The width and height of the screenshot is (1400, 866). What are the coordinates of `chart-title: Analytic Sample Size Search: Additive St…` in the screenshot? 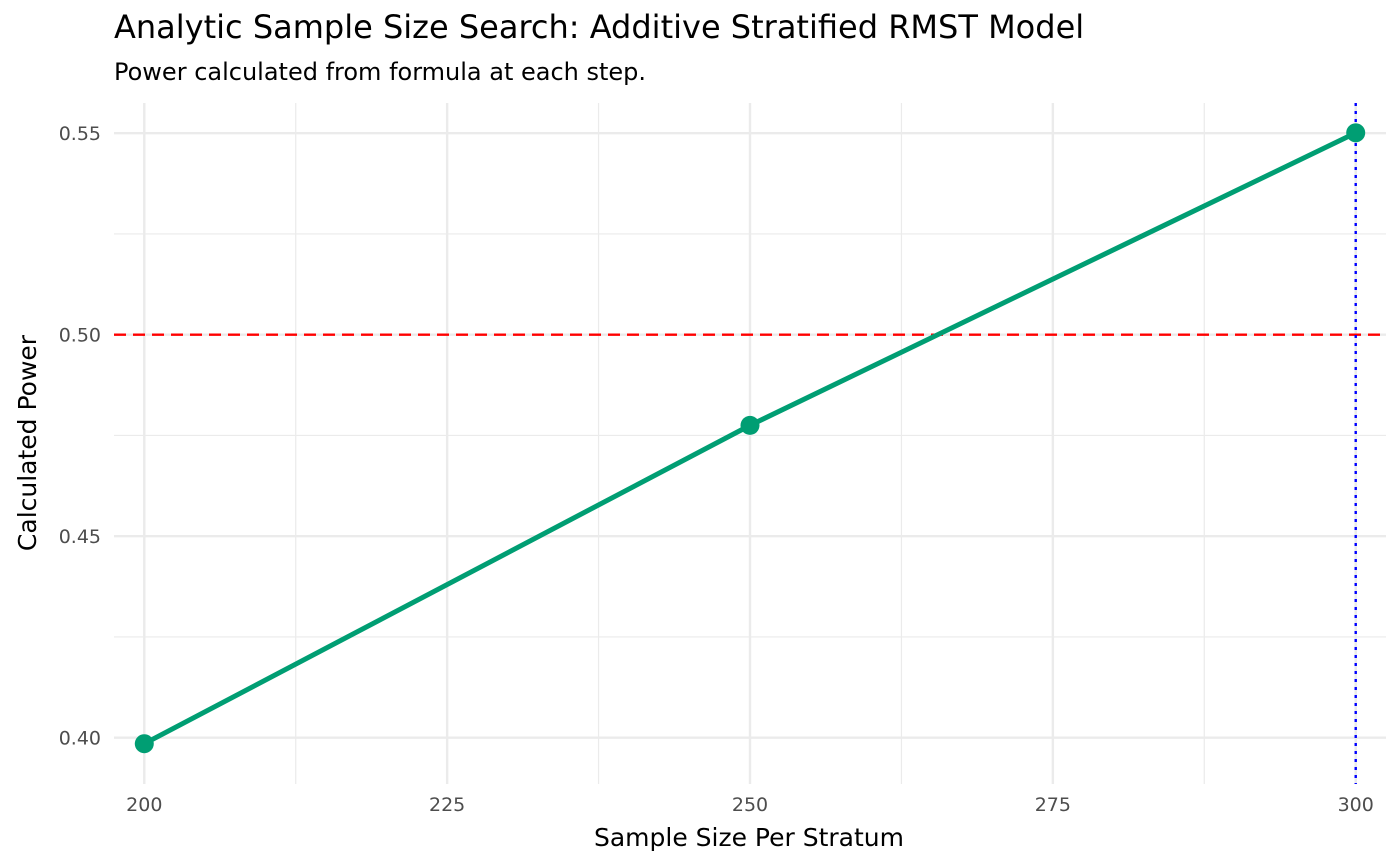 It's located at (599, 27).